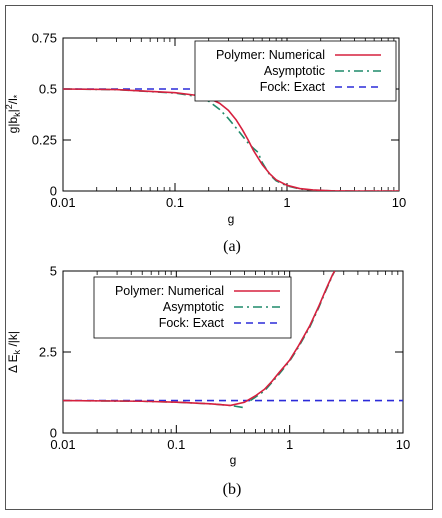 The height and width of the screenshot is (518, 442). I want to click on panel-a-xlabel: g, so click(231, 219).